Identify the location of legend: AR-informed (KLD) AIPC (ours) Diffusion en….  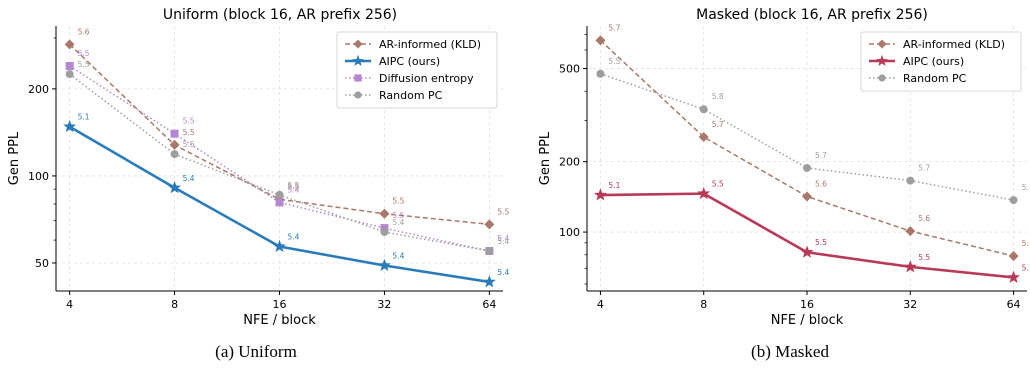
(417, 70).